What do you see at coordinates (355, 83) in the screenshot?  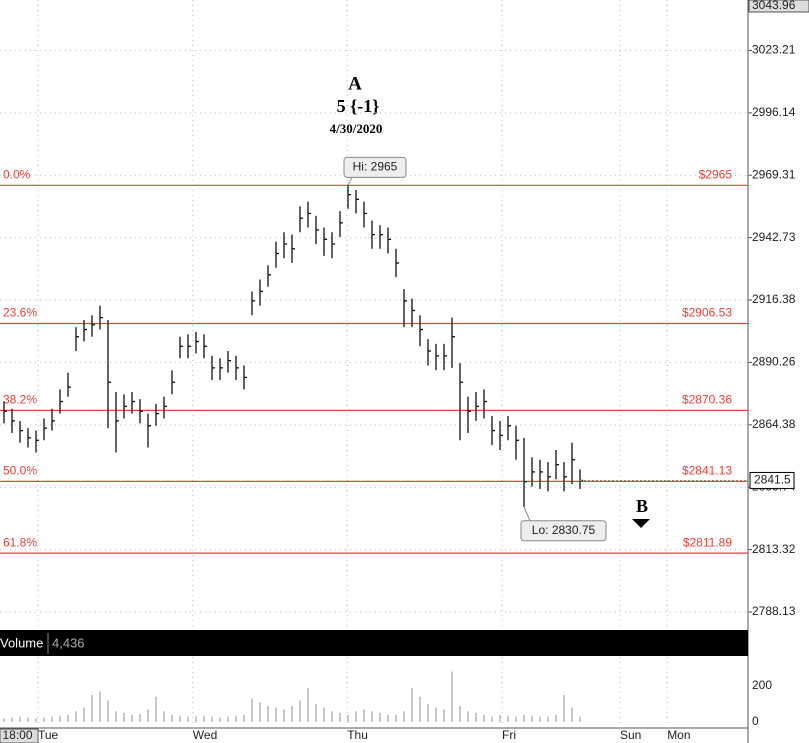 I see `wave-label: A` at bounding box center [355, 83].